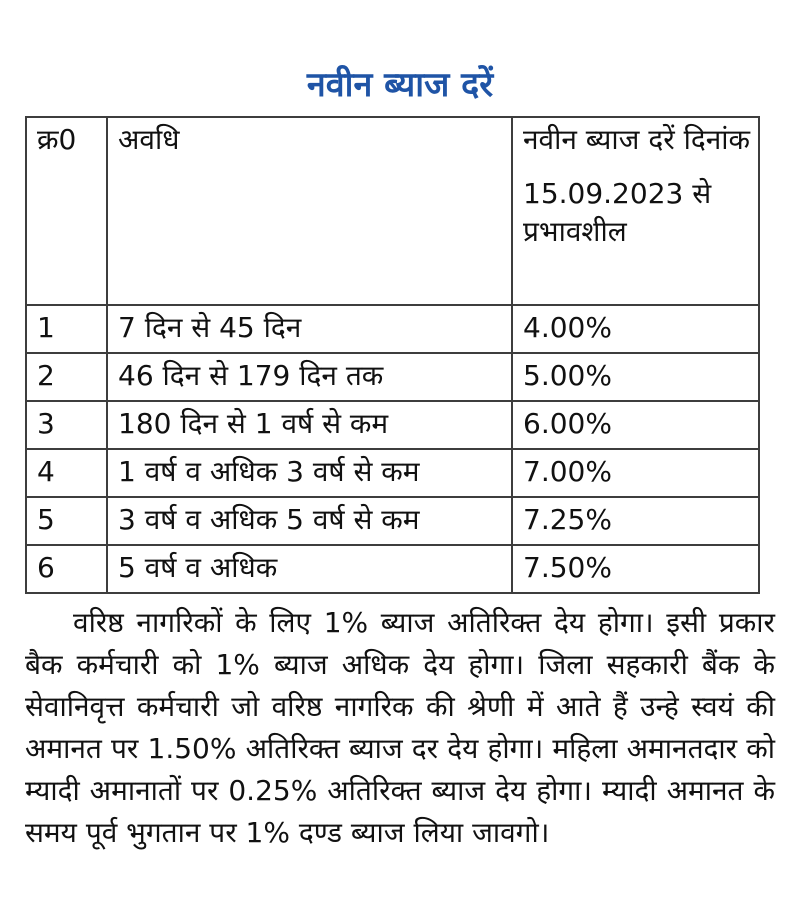  I want to click on cell-rate: 7.50%, so click(635, 569).